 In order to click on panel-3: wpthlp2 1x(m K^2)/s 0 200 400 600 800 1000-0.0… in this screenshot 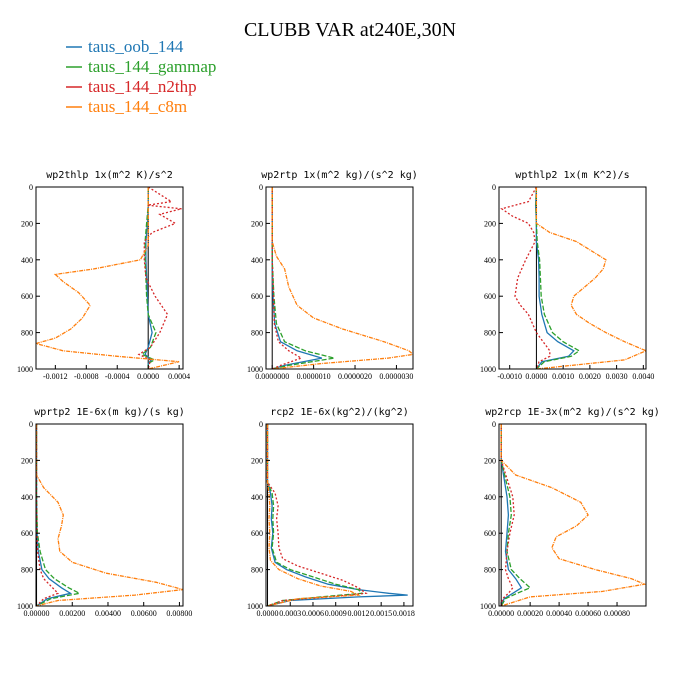, I will do `click(567, 275)`.